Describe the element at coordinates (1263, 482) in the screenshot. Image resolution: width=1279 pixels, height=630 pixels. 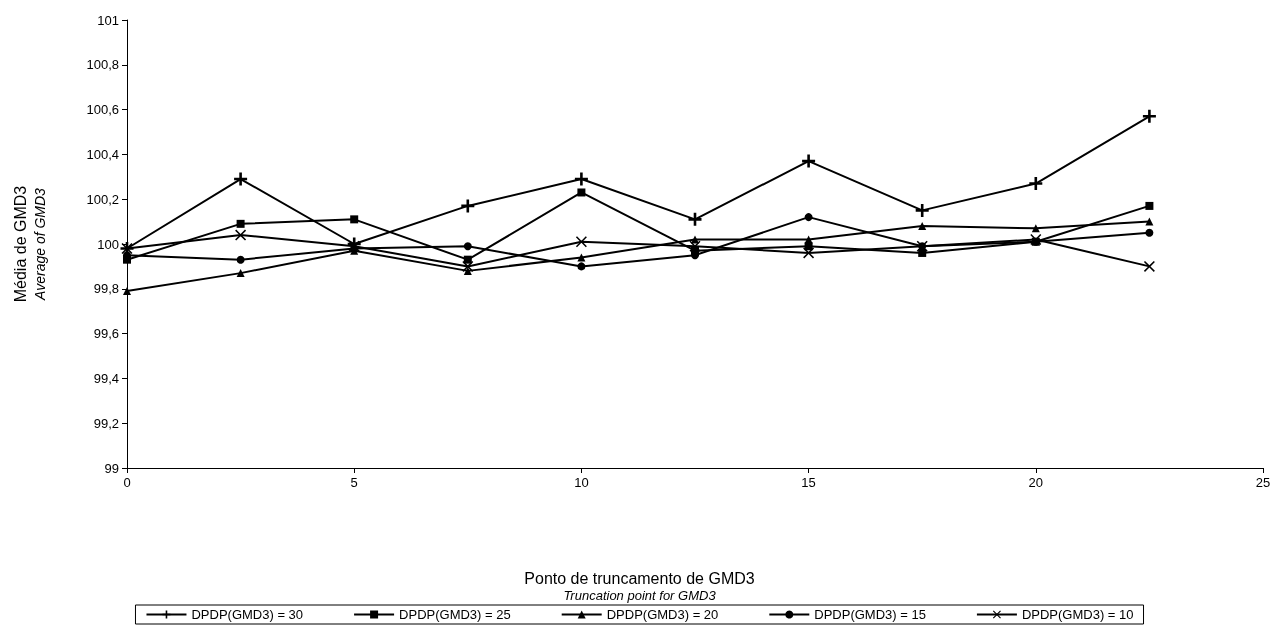
I see `x-tick-label: 25` at that location.